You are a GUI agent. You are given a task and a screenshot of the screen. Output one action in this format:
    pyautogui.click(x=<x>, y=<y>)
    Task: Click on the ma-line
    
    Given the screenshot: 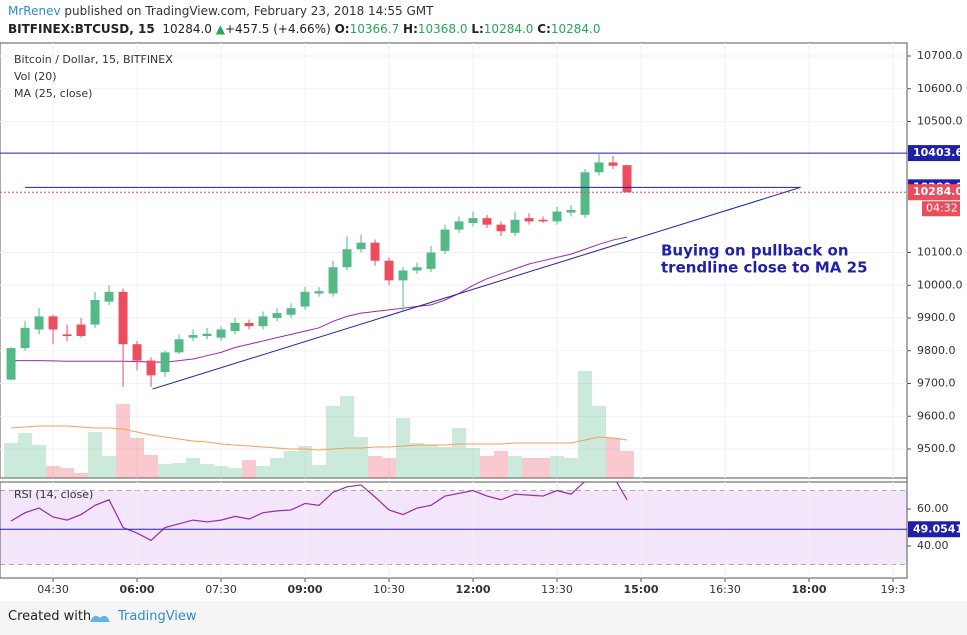 What is the action you would take?
    pyautogui.click(x=319, y=299)
    